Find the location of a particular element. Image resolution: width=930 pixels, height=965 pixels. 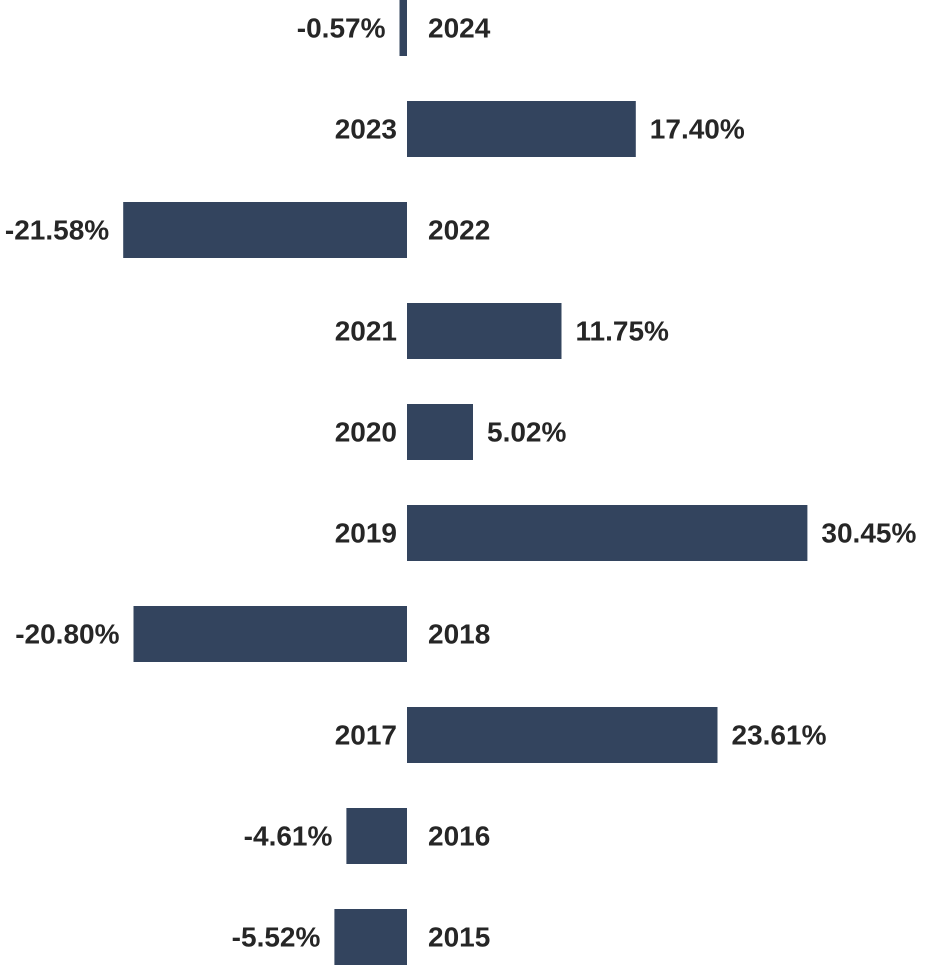

bar-2019 is located at coordinates (607, 533).